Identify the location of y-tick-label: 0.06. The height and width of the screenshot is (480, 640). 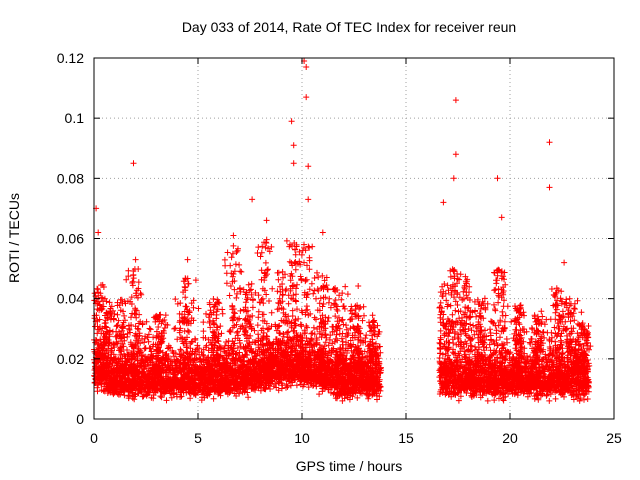
(70, 239).